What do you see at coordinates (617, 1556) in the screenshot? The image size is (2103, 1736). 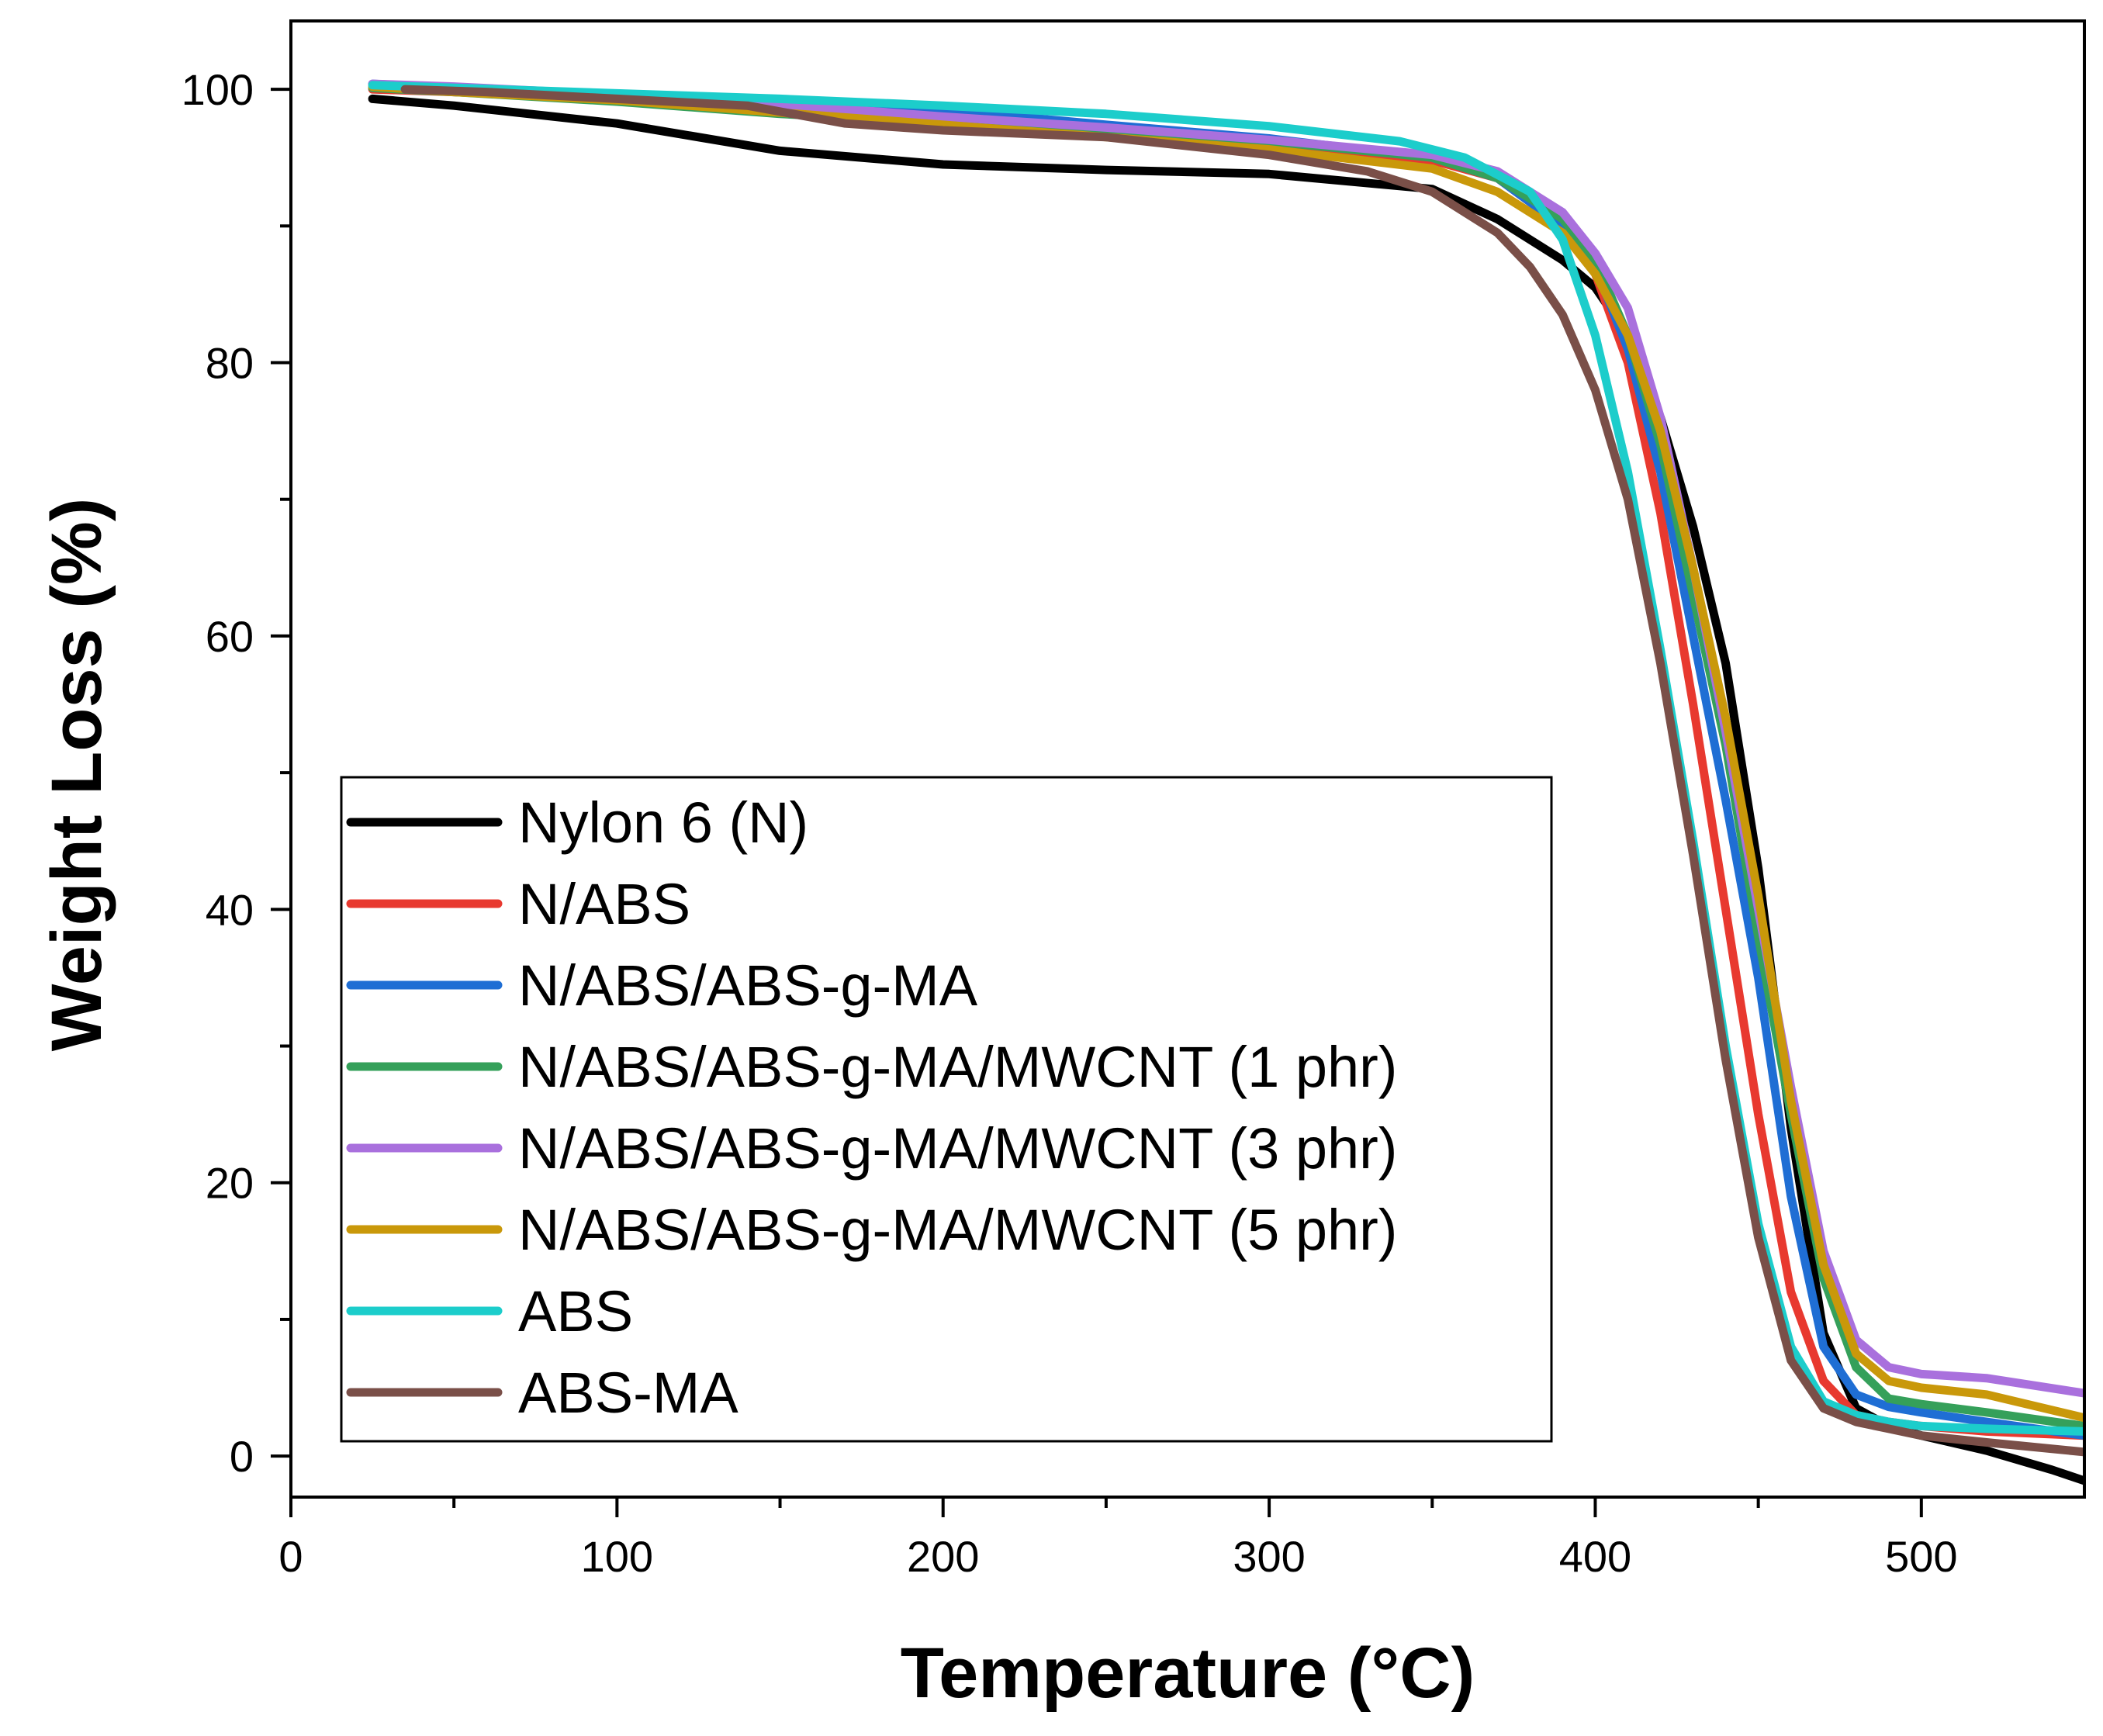 I see `x-tick-label: 100` at bounding box center [617, 1556].